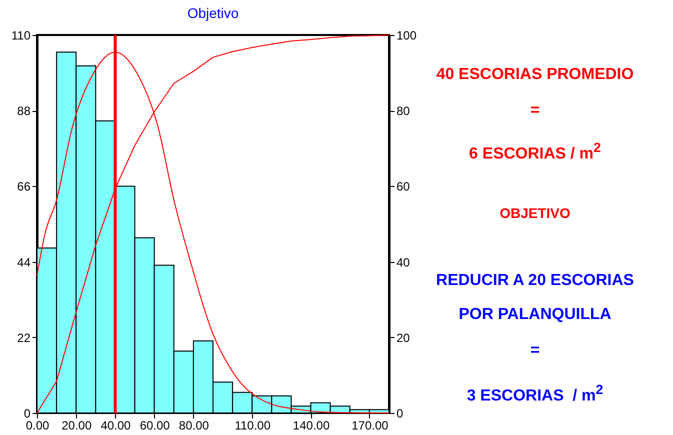  Describe the element at coordinates (24, 337) in the screenshot. I see `y-tick-label: 22` at that location.